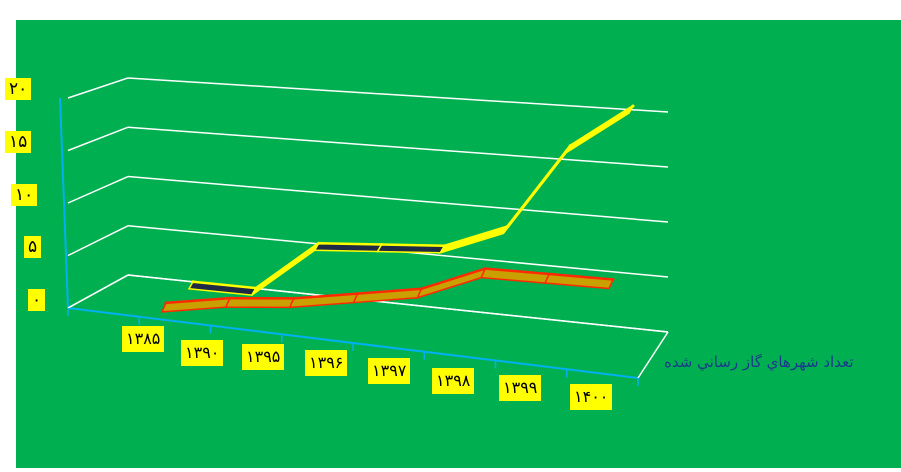  Describe the element at coordinates (33, 247) in the screenshot. I see `y-tick-label: ۵` at that location.